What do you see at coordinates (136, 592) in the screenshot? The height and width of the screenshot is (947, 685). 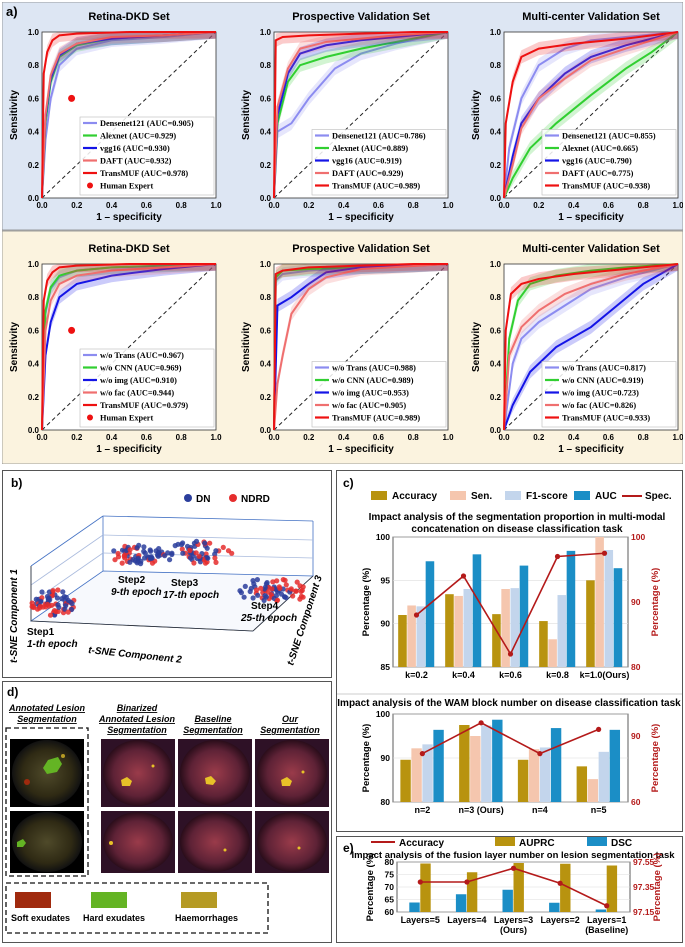 I see `step2-epoch: 9-th epoch` at bounding box center [136, 592].